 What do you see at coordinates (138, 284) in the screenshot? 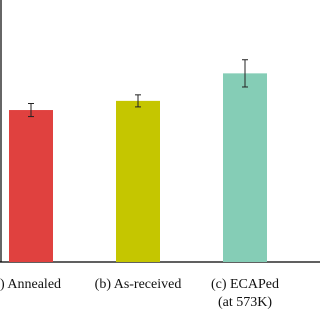
I see `x-tick-label: (b) As-received` at bounding box center [138, 284].